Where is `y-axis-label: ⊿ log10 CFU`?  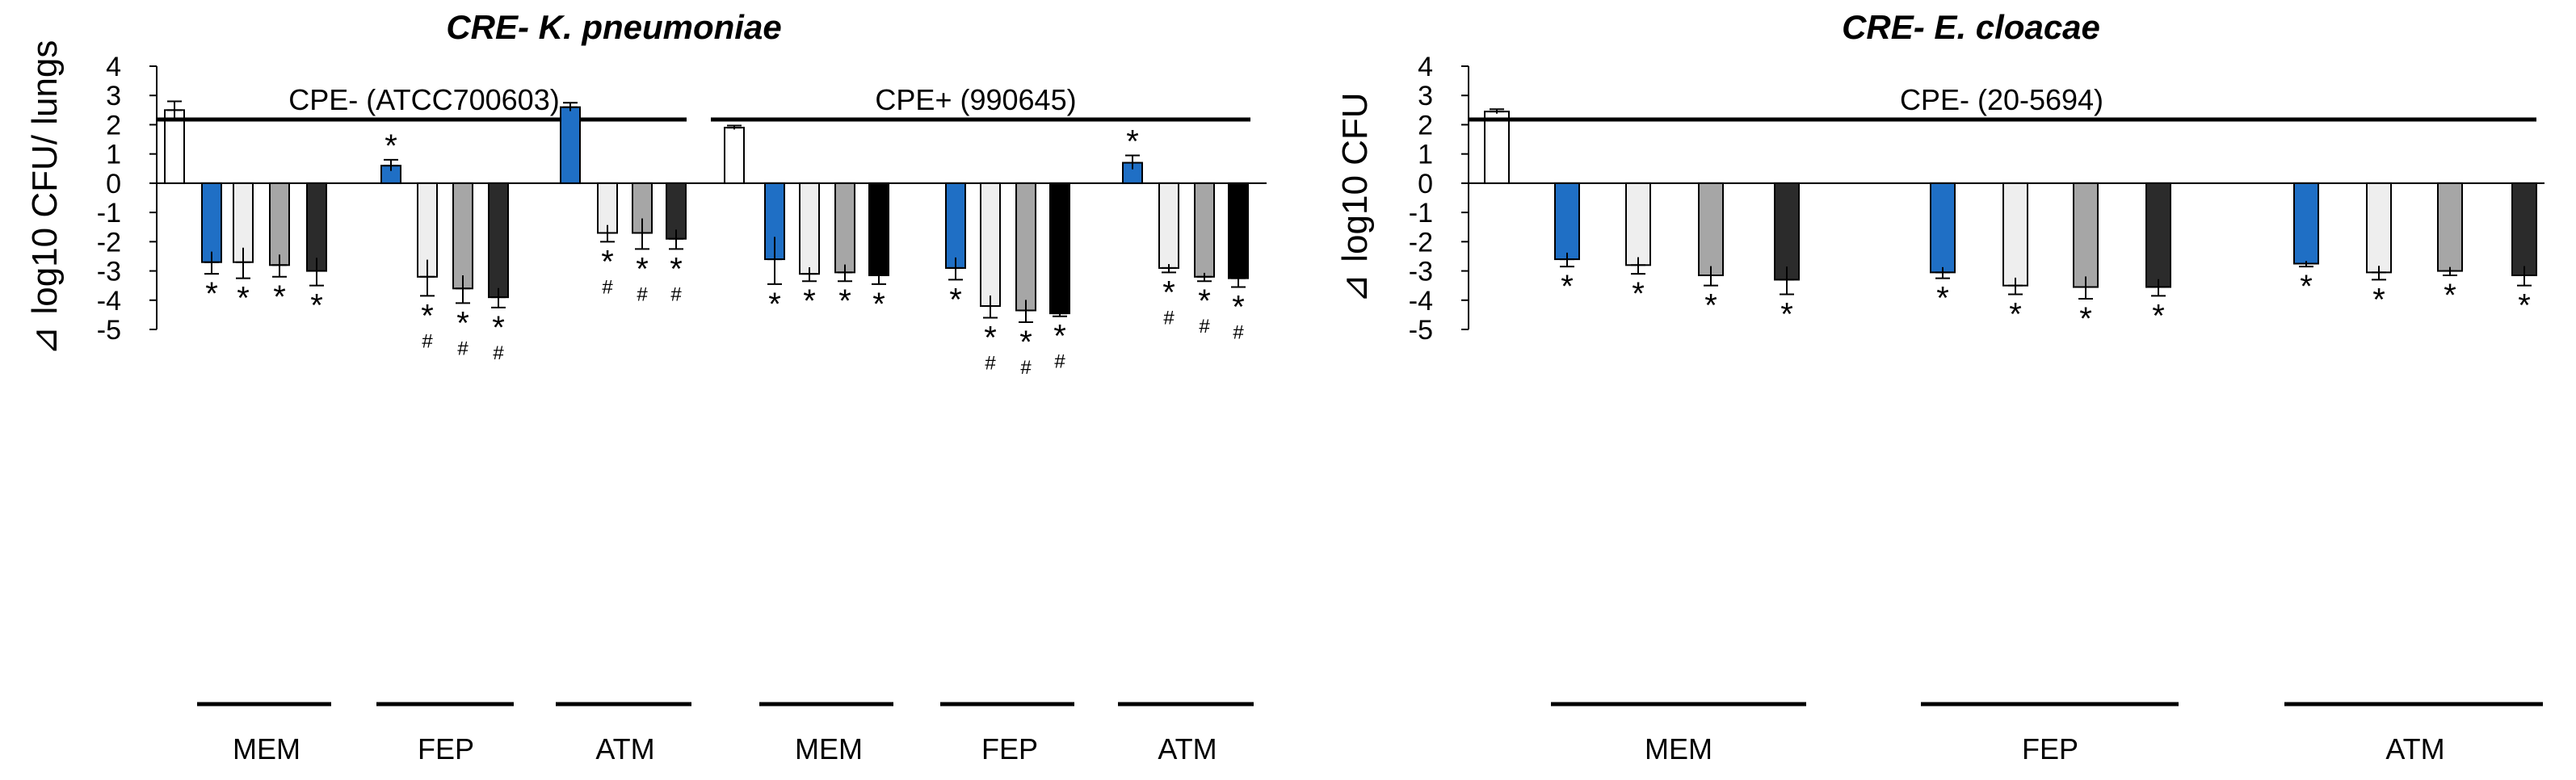 y-axis-label: ⊿ log10 CFU is located at coordinates (1355, 197).